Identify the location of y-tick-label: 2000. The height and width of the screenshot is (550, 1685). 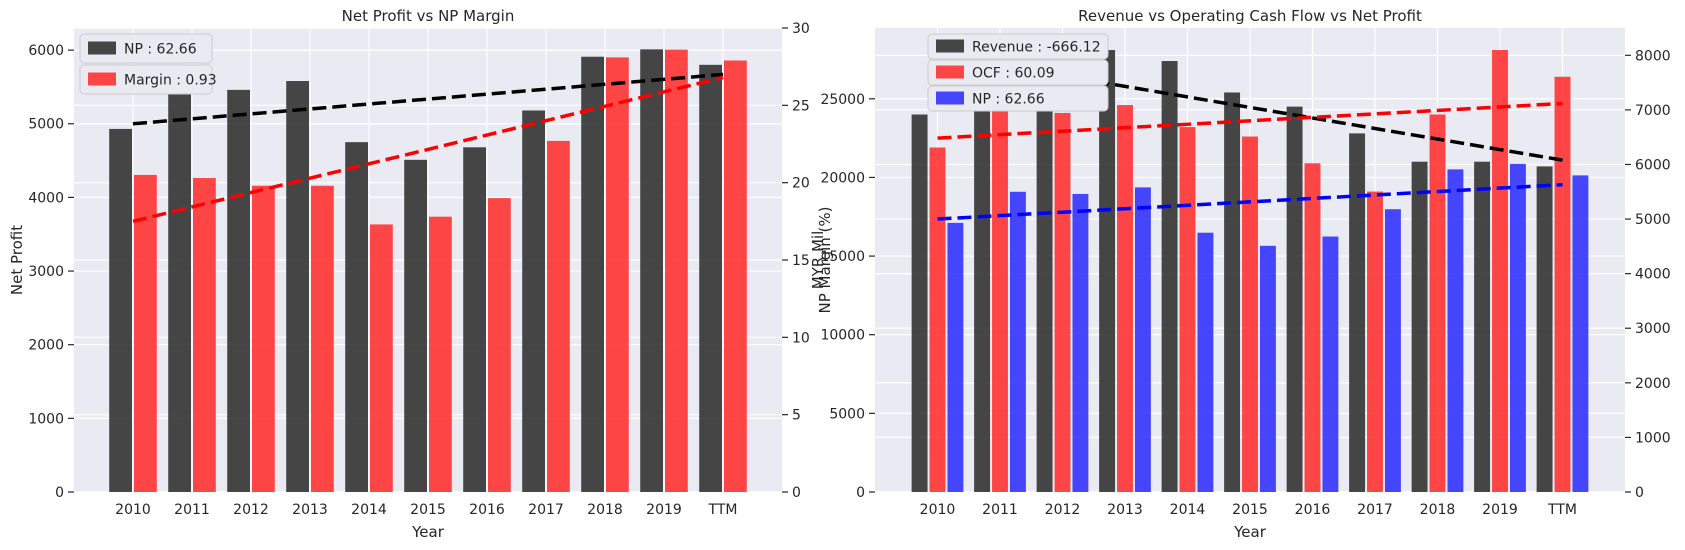
(46, 346).